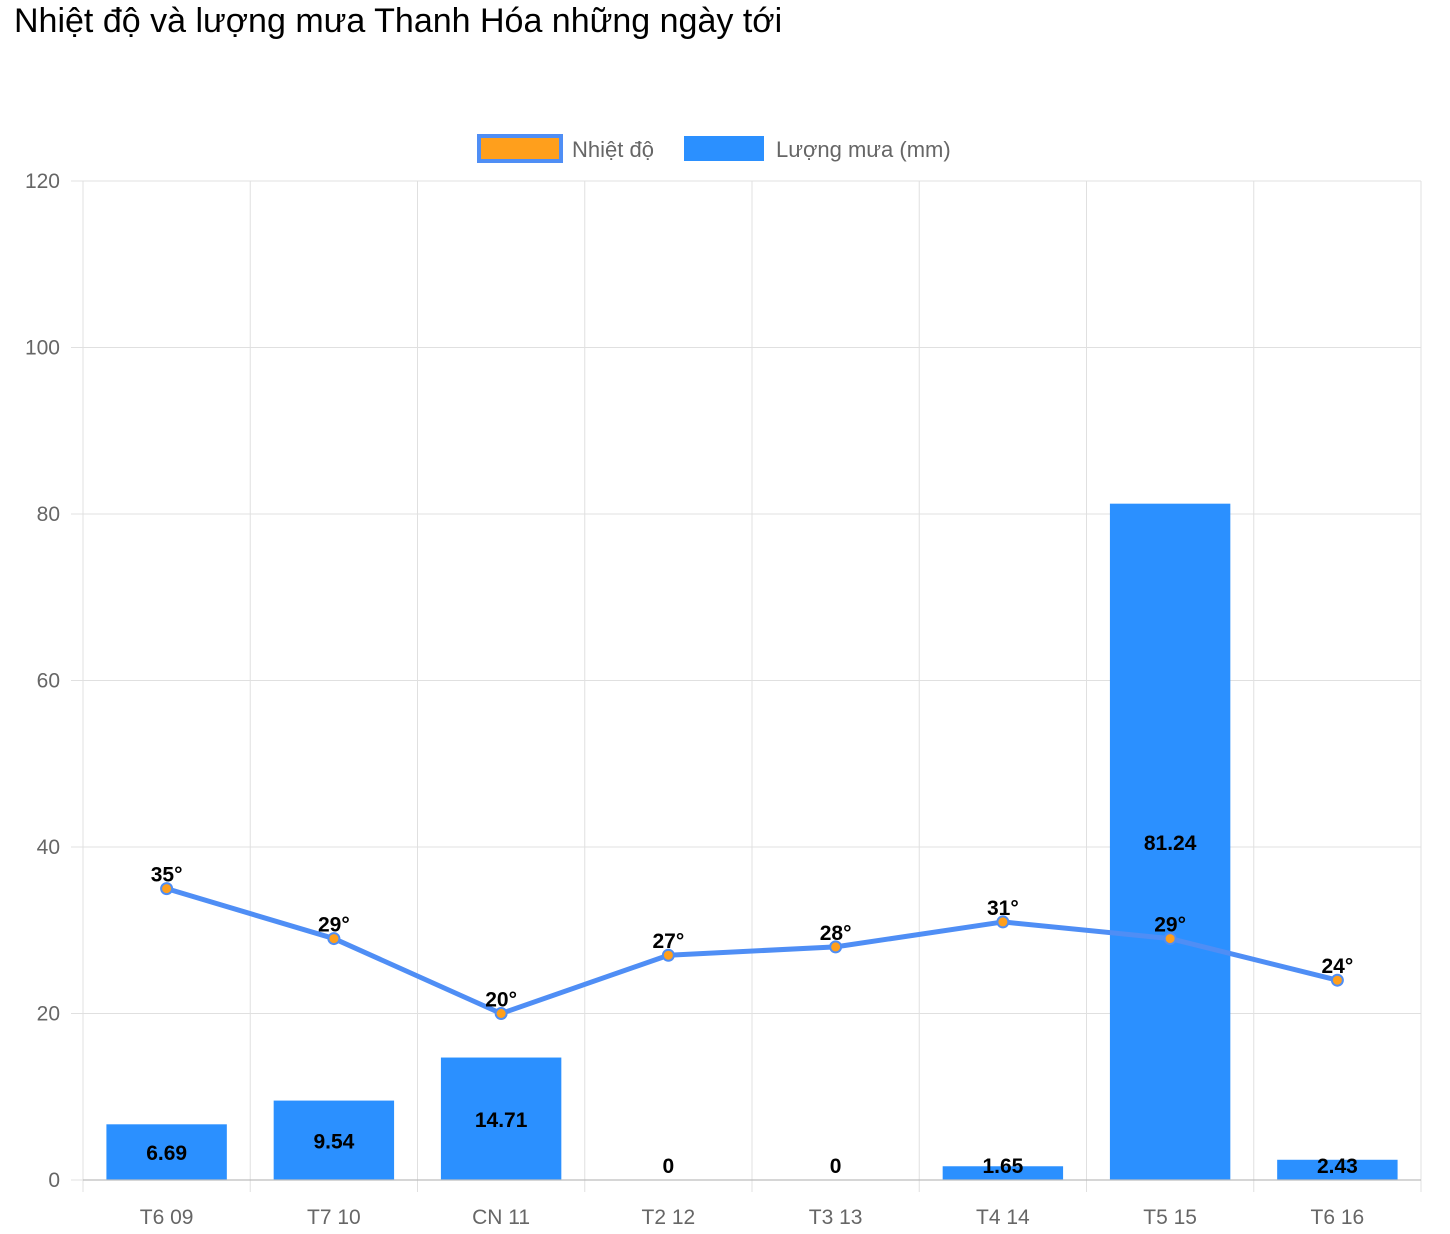 This screenshot has width=1450, height=1234. Describe the element at coordinates (836, 933) in the screenshot. I see `temperature-value-label: 28°` at that location.